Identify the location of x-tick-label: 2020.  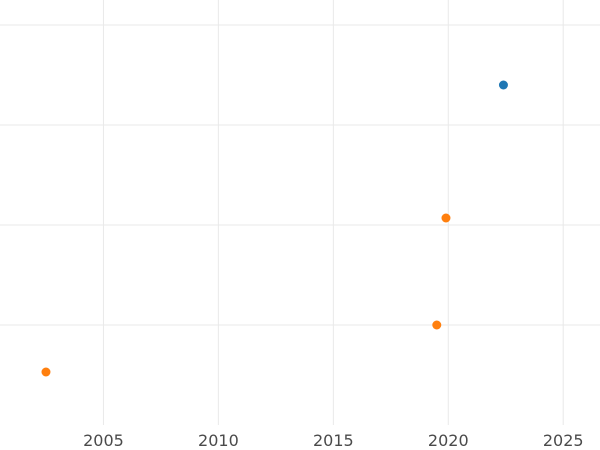
(448, 440).